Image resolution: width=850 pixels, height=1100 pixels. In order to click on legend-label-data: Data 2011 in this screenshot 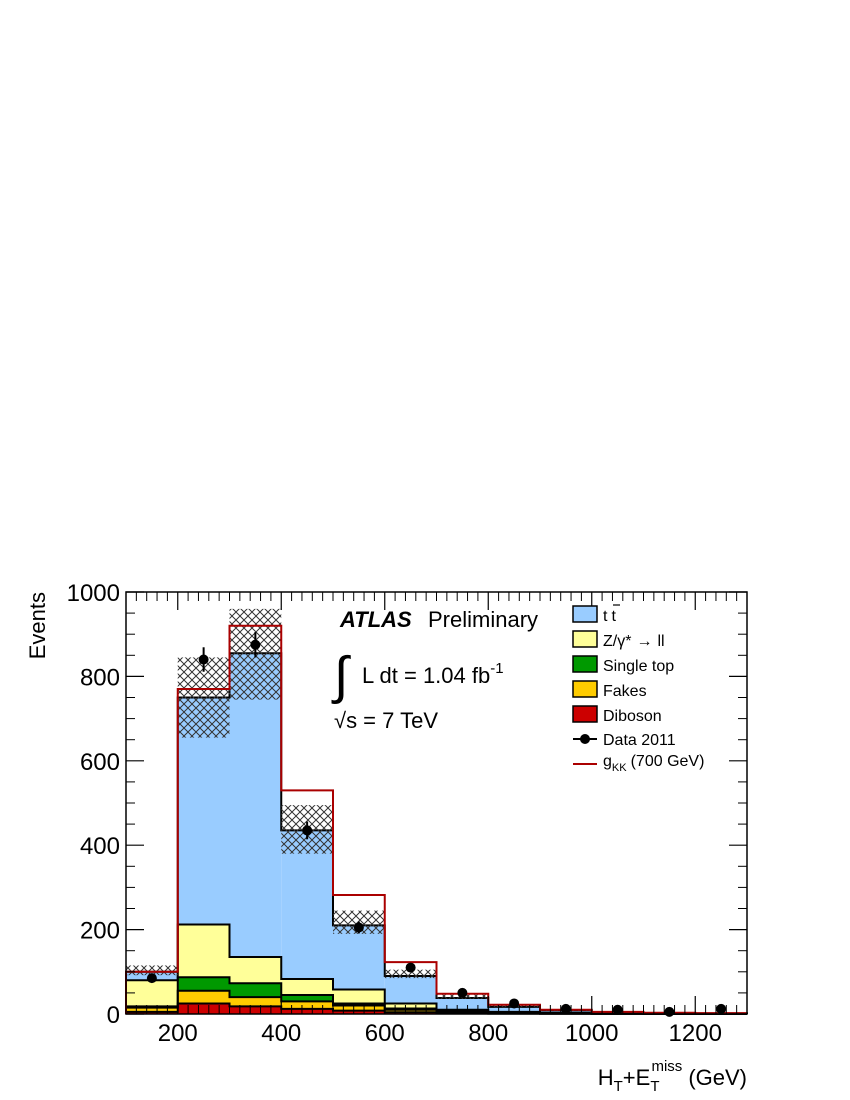, I will do `click(639, 740)`.